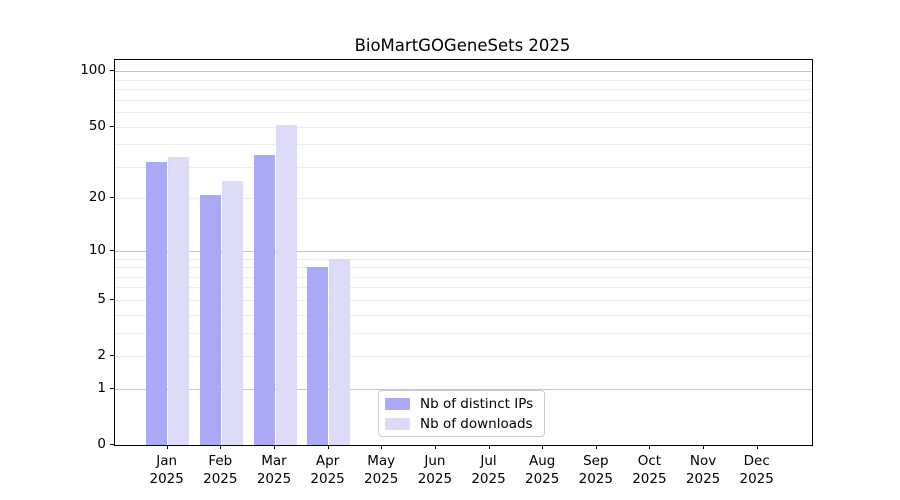  What do you see at coordinates (435, 470) in the screenshot?
I see `x-tick-label: Jun 2025` at bounding box center [435, 470].